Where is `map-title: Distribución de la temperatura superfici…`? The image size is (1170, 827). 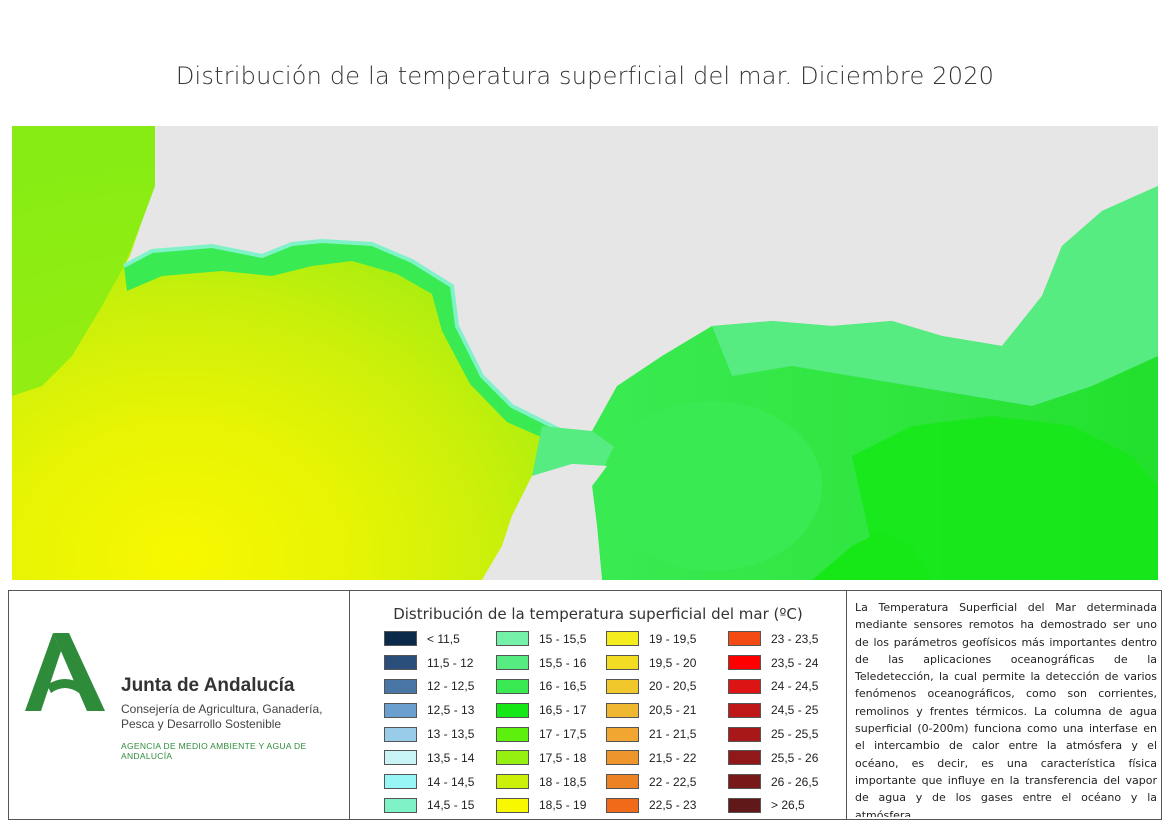 map-title: Distribución de la temperatura superfici… is located at coordinates (585, 76).